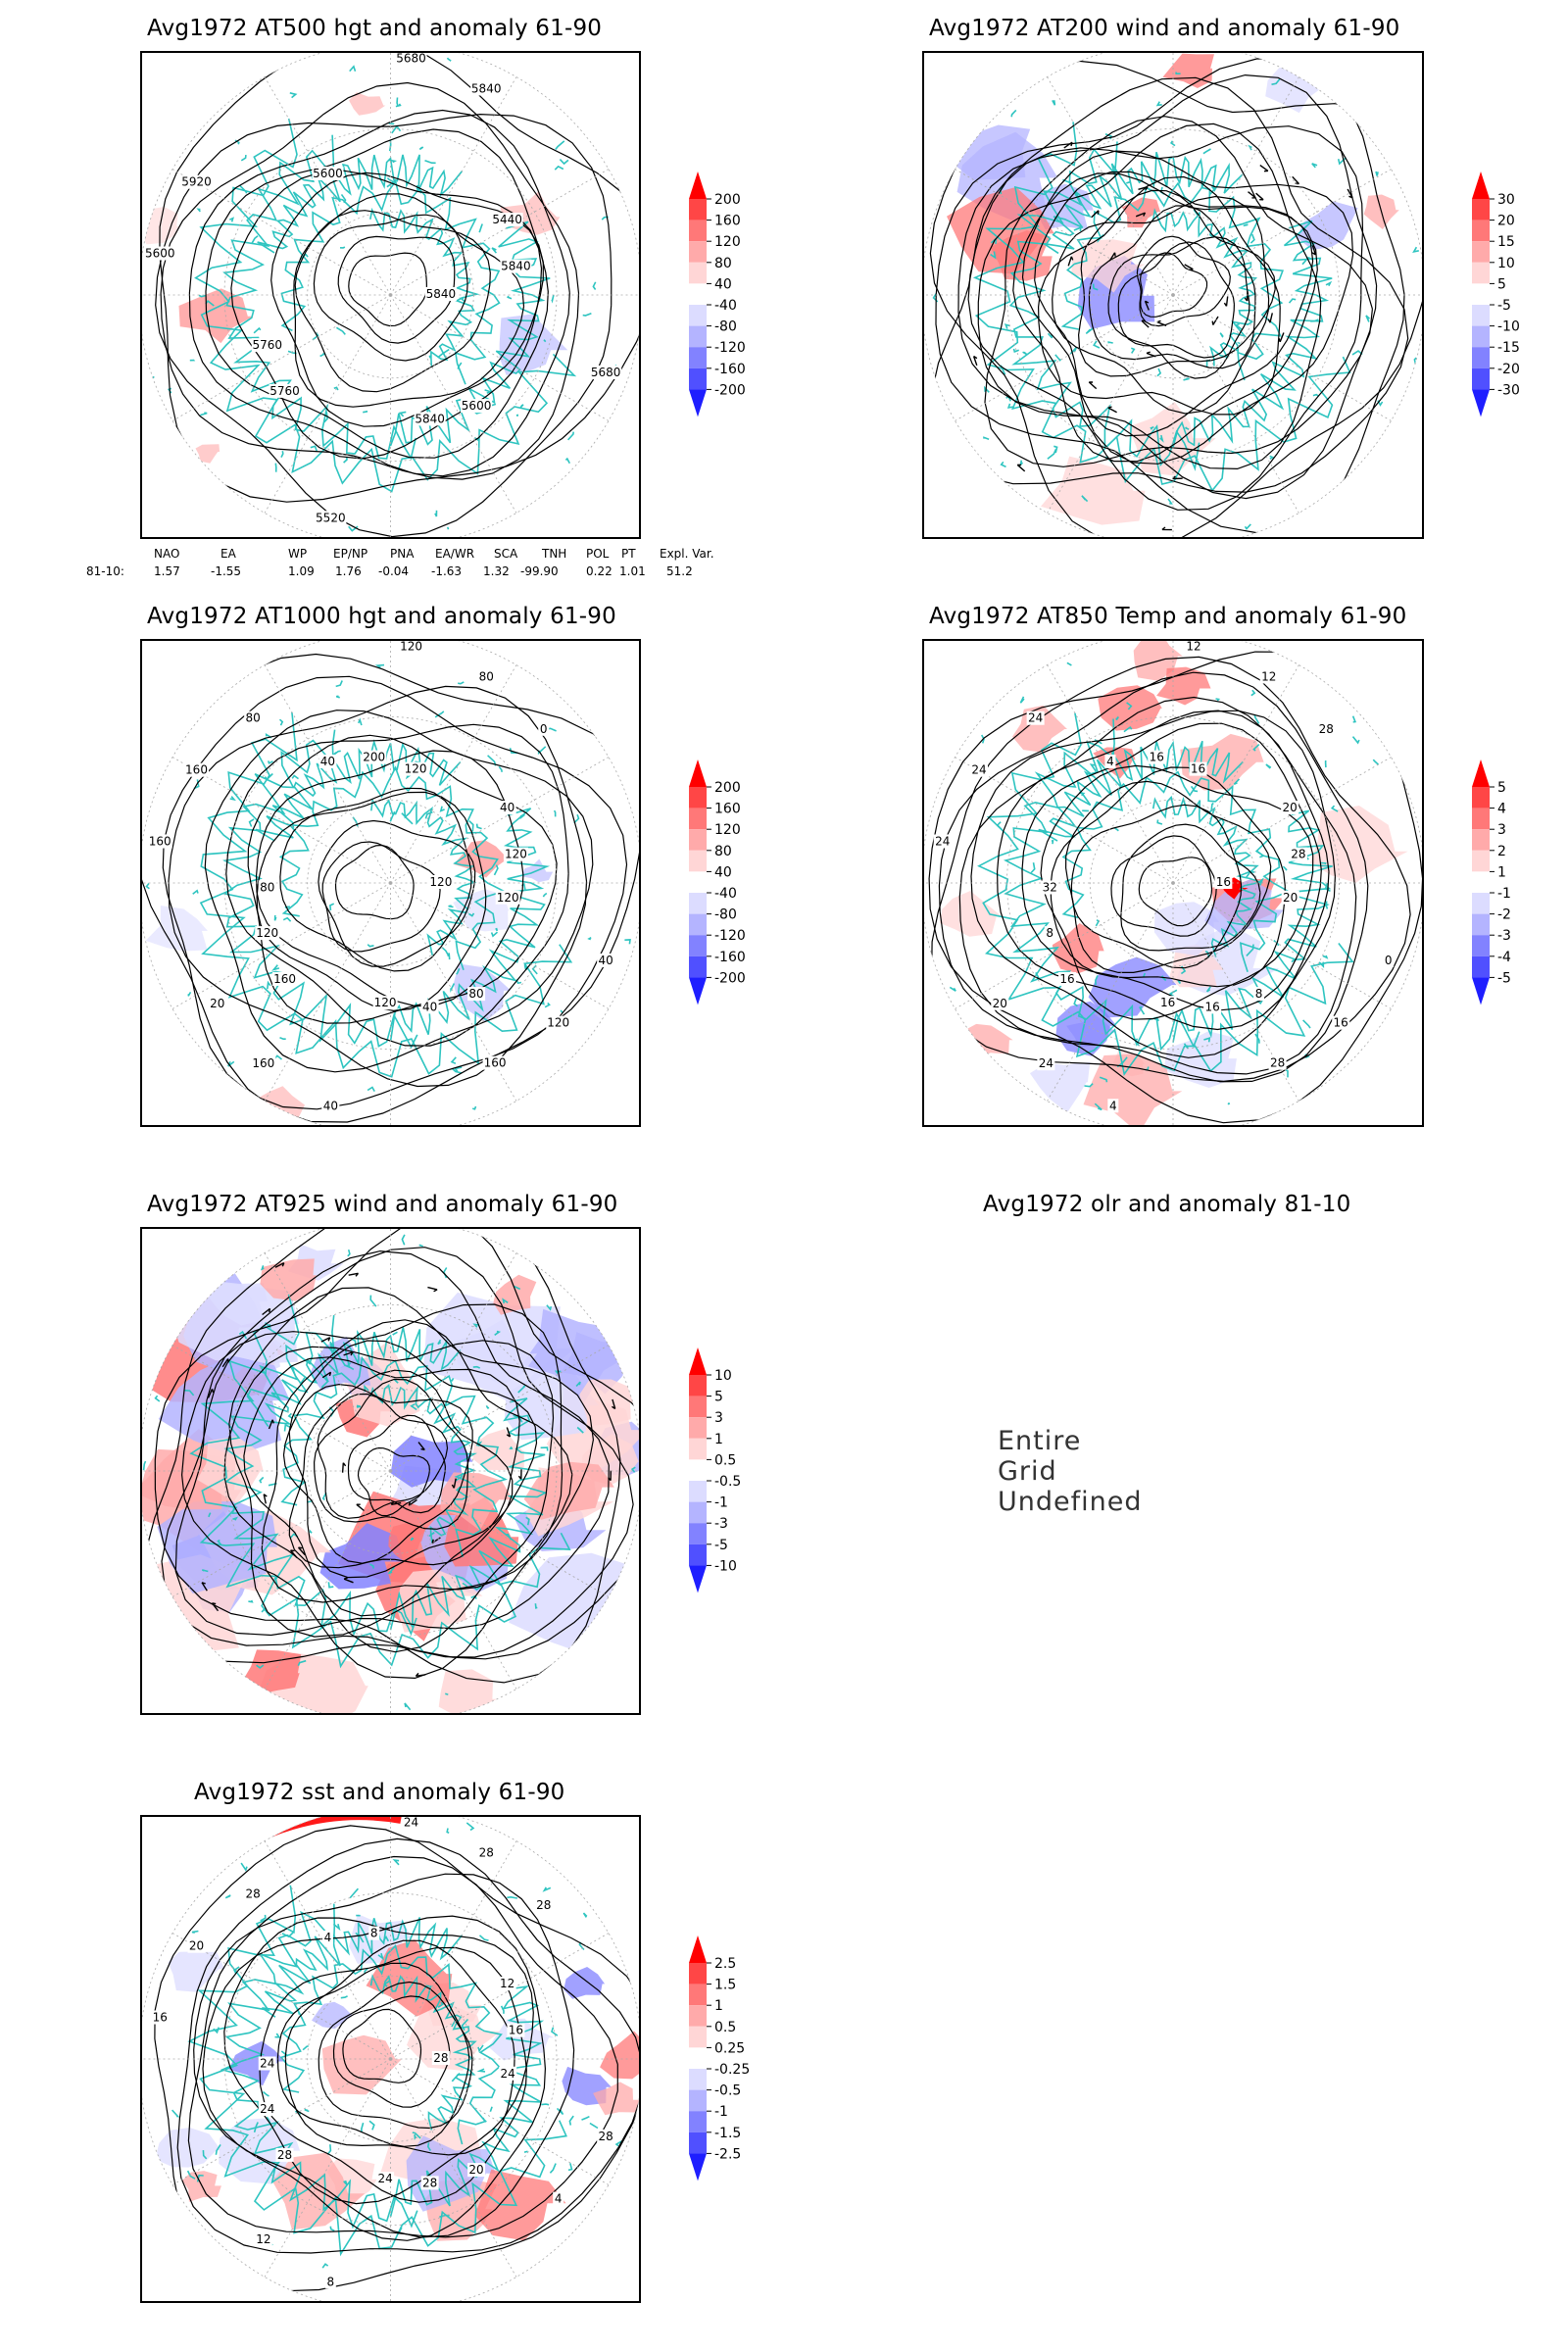 The height and width of the screenshot is (2352, 1568). Describe the element at coordinates (394, 571) in the screenshot. I see `tele-value-pna: -0.04` at that location.